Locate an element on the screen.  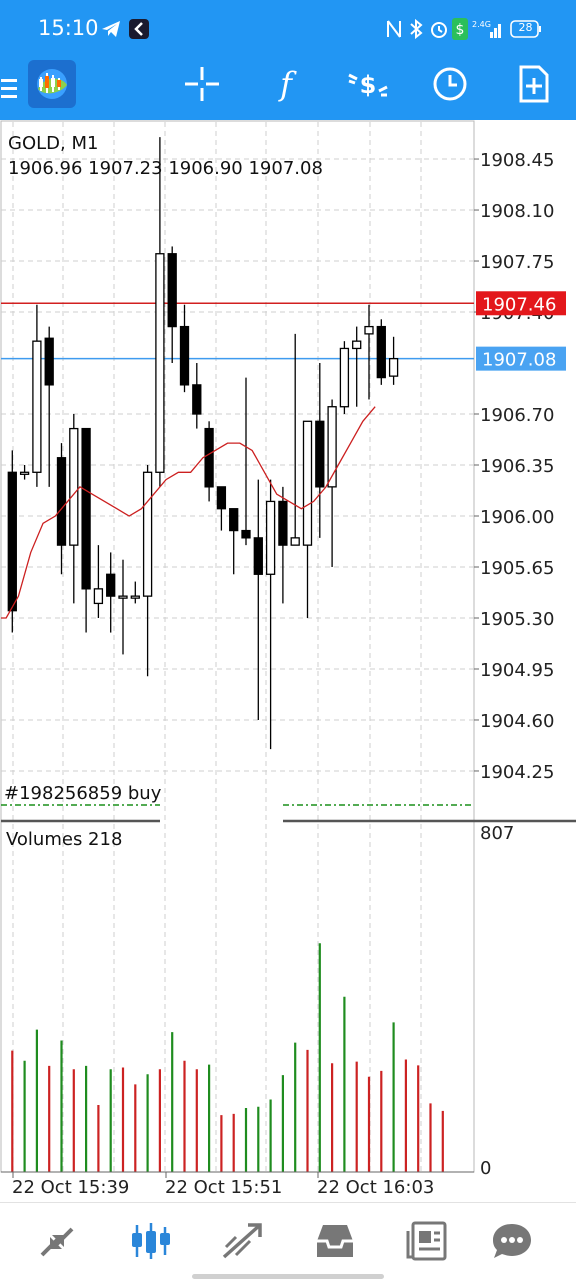
volume-axis-min: 0 is located at coordinates (485, 1168).